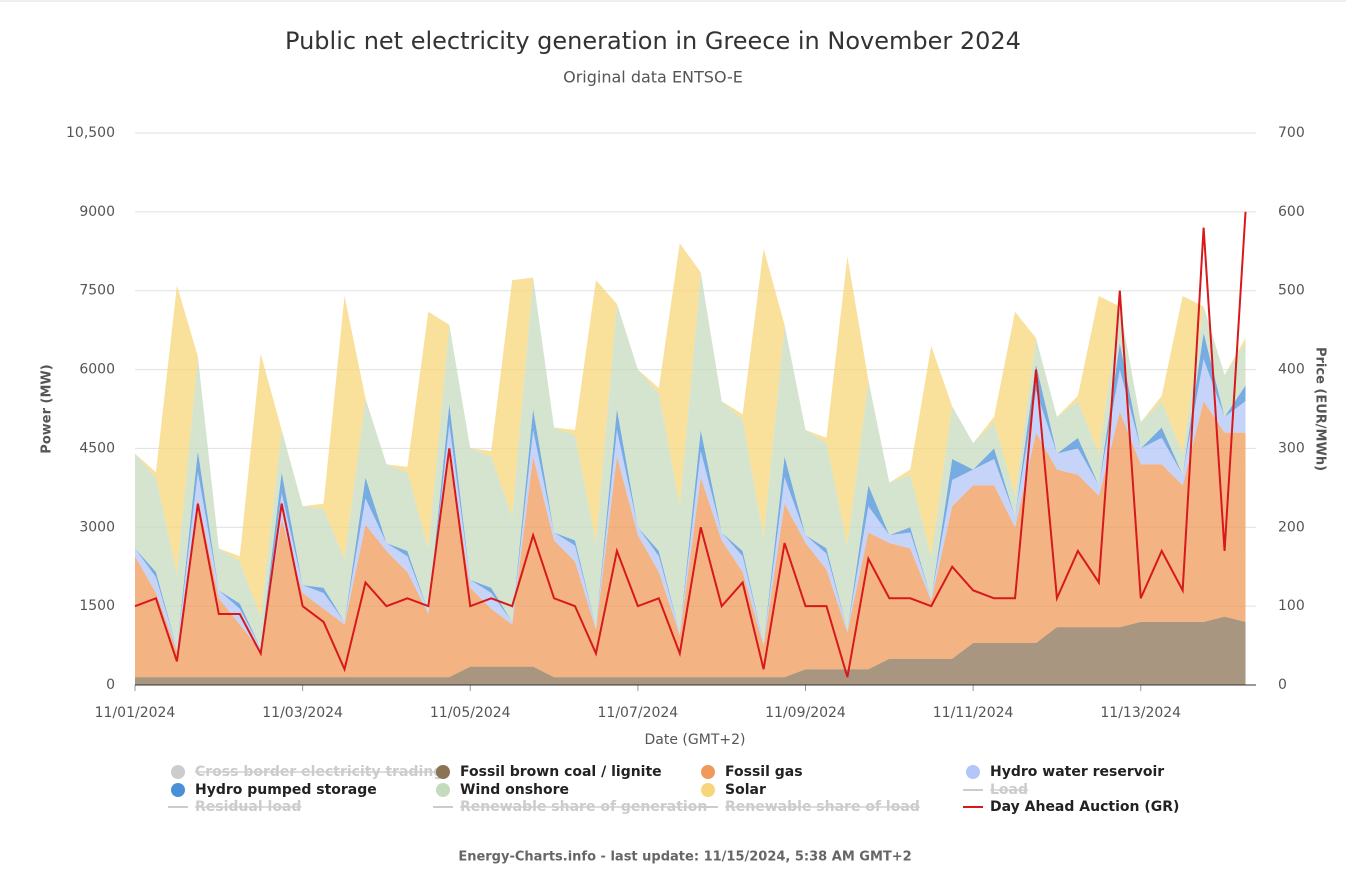 This screenshot has height=870, width=1346. I want to click on y-axis-title: Power (MW), so click(47, 408).